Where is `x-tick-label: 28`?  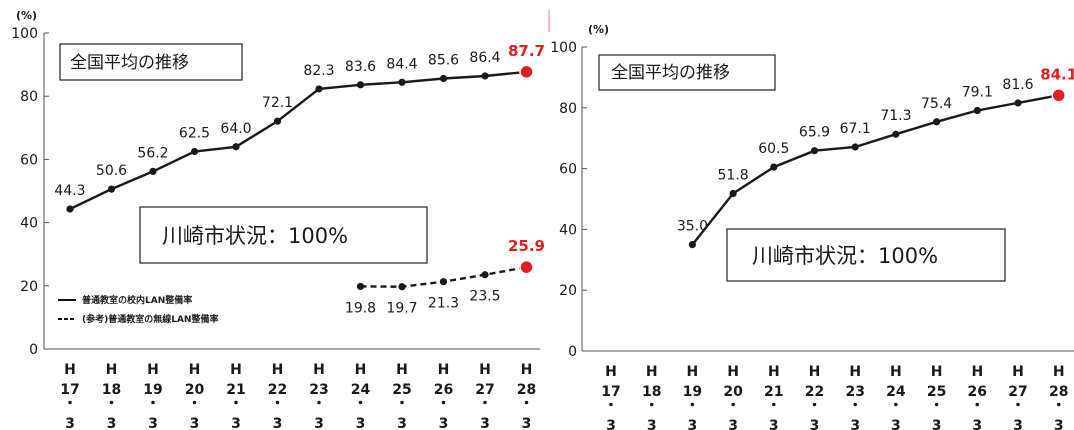 x-tick-label: 28 is located at coordinates (1058, 392).